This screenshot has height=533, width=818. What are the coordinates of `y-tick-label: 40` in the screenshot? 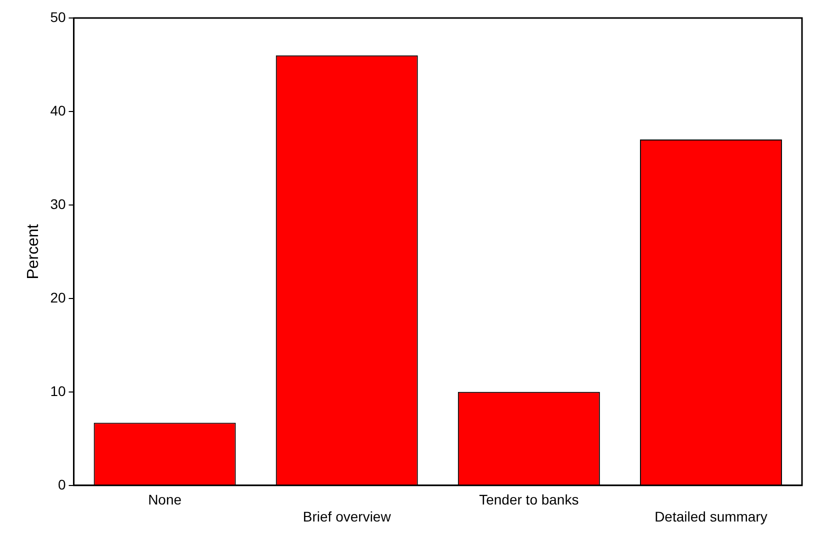 It's located at (58, 110).